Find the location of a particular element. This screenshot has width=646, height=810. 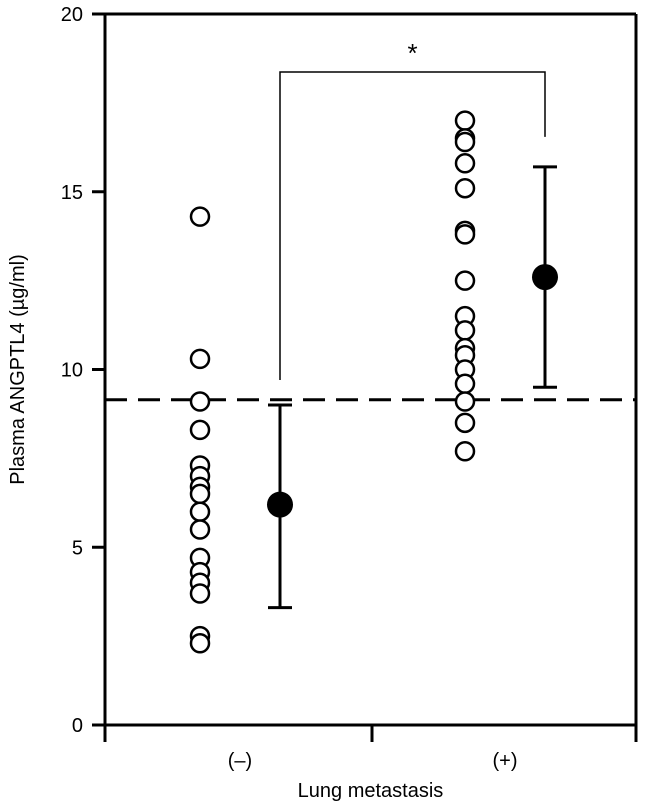

y-tick-label: 0 is located at coordinates (77, 726).